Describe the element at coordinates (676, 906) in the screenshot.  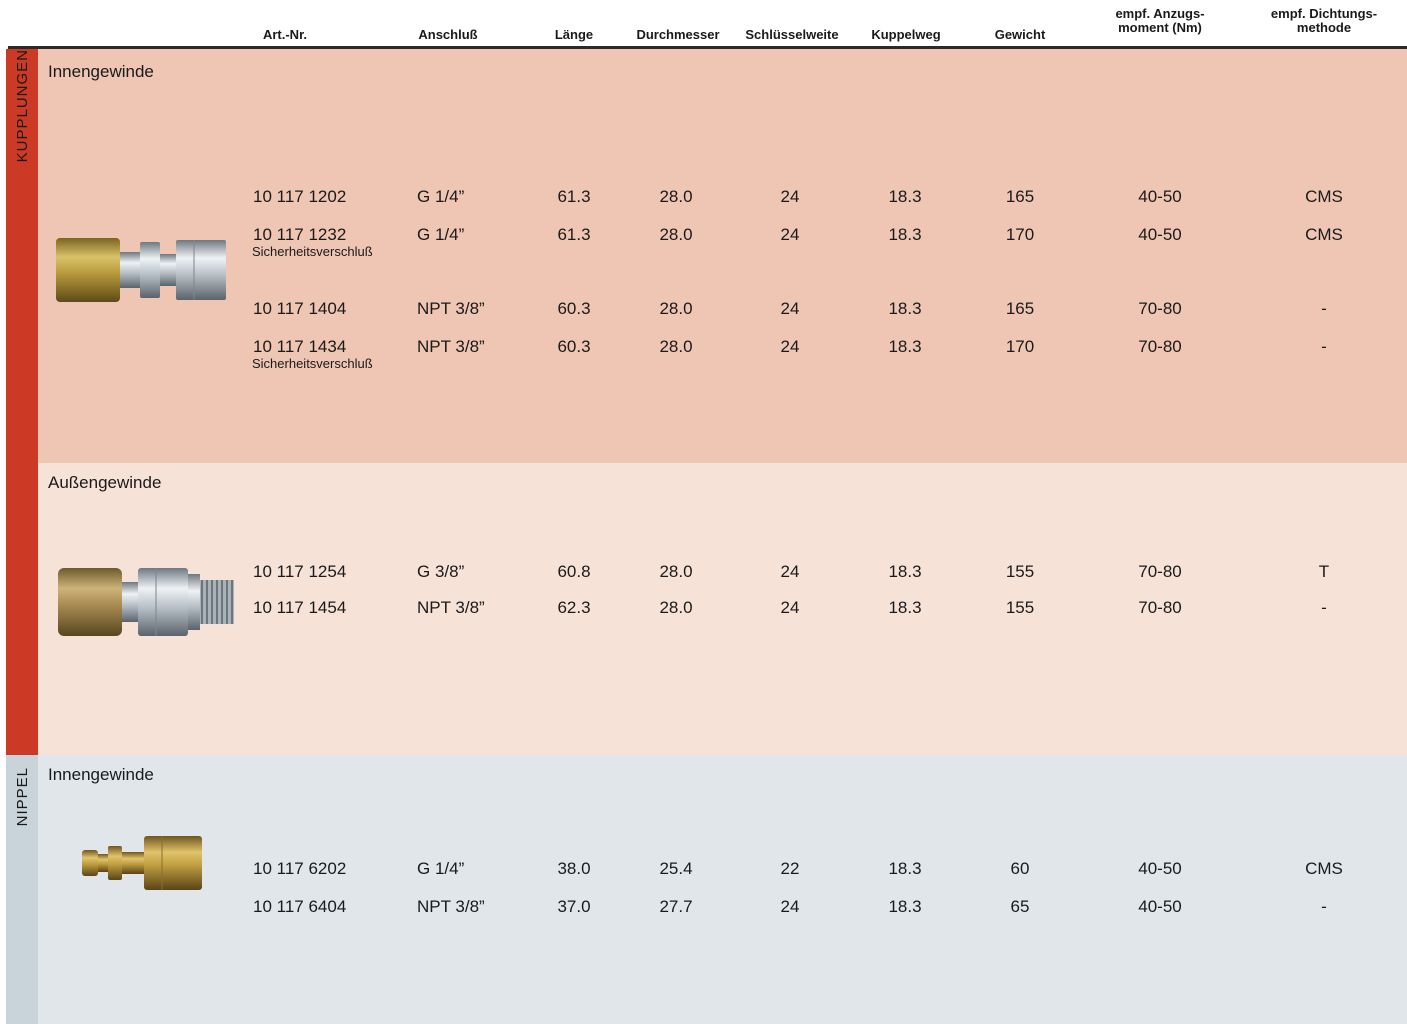
I see `cell-durchmesser: 27.7` at that location.